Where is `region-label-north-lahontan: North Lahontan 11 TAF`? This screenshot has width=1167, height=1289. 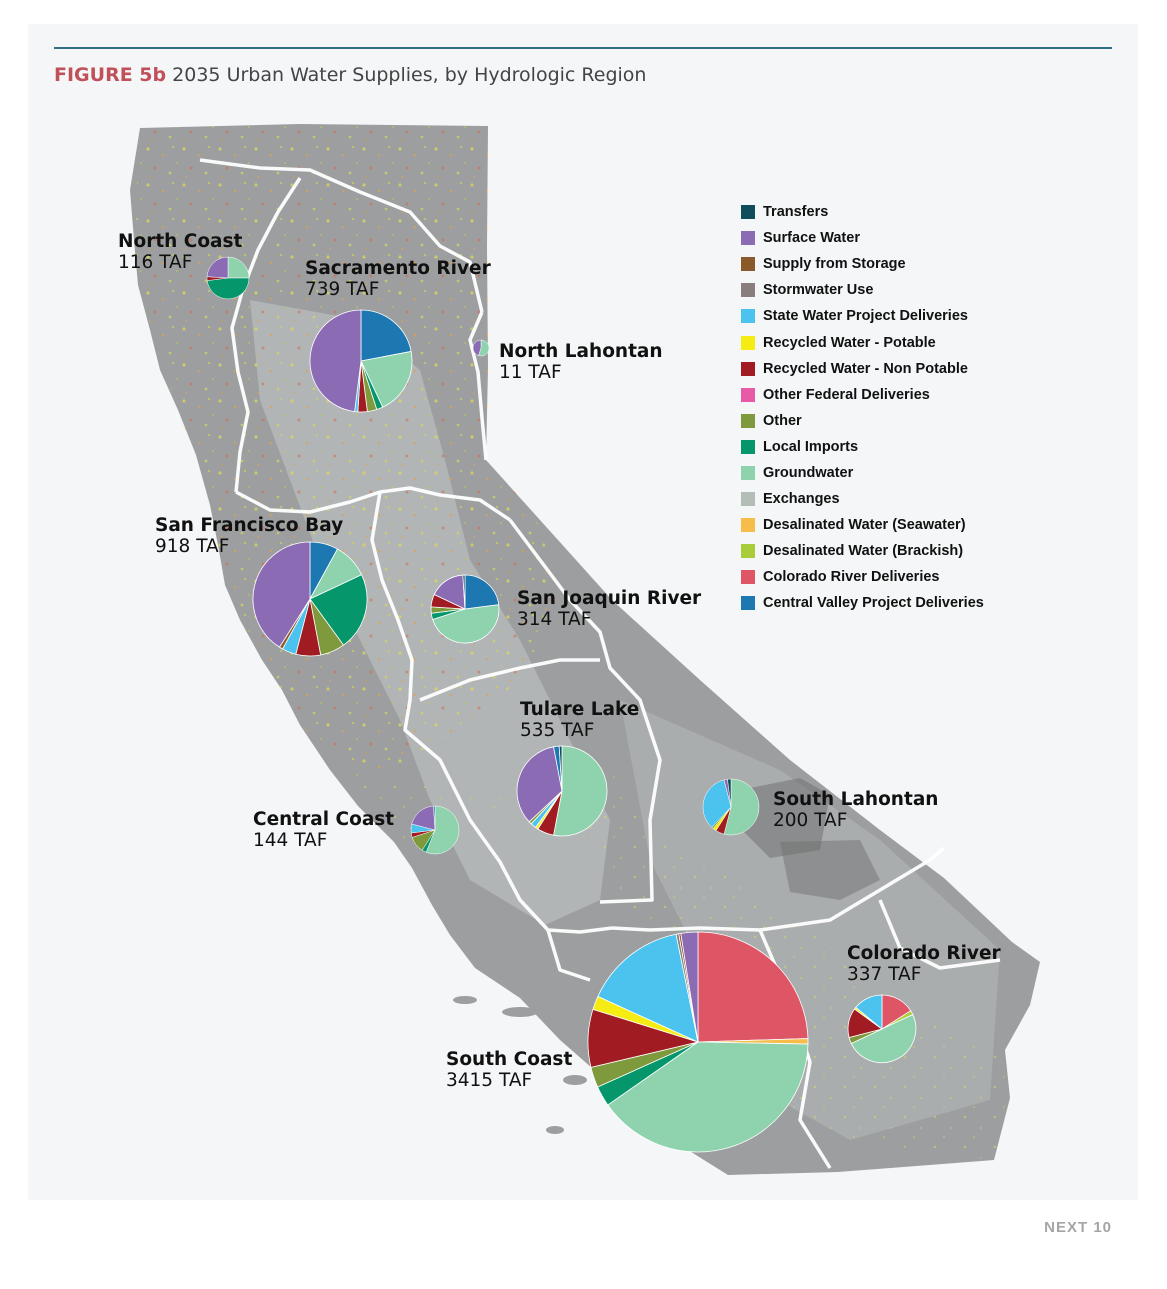
region-label-north-lahontan: North Lahontan 11 TAF is located at coordinates (581, 362).